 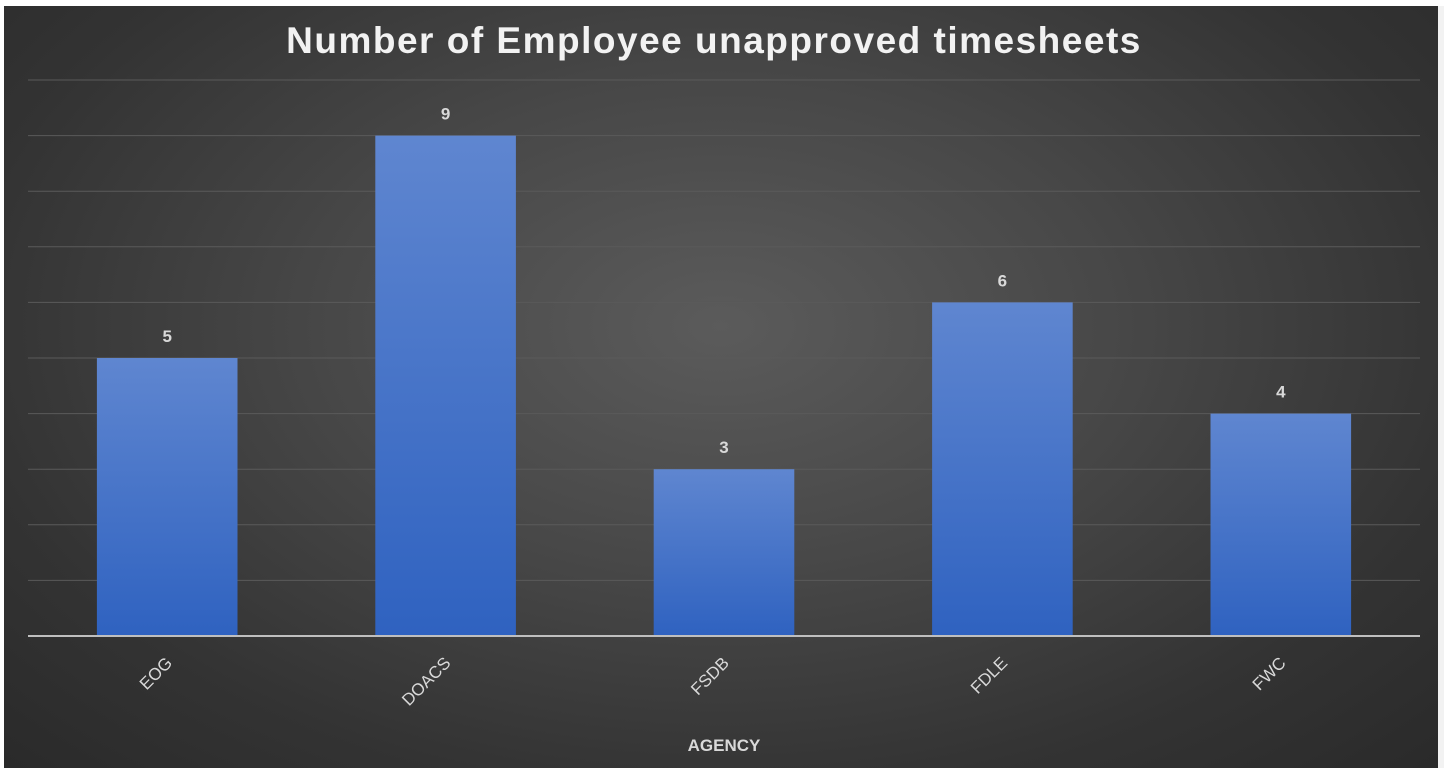 What do you see at coordinates (723, 447) in the screenshot?
I see `data-label-fsdb: 3` at bounding box center [723, 447].